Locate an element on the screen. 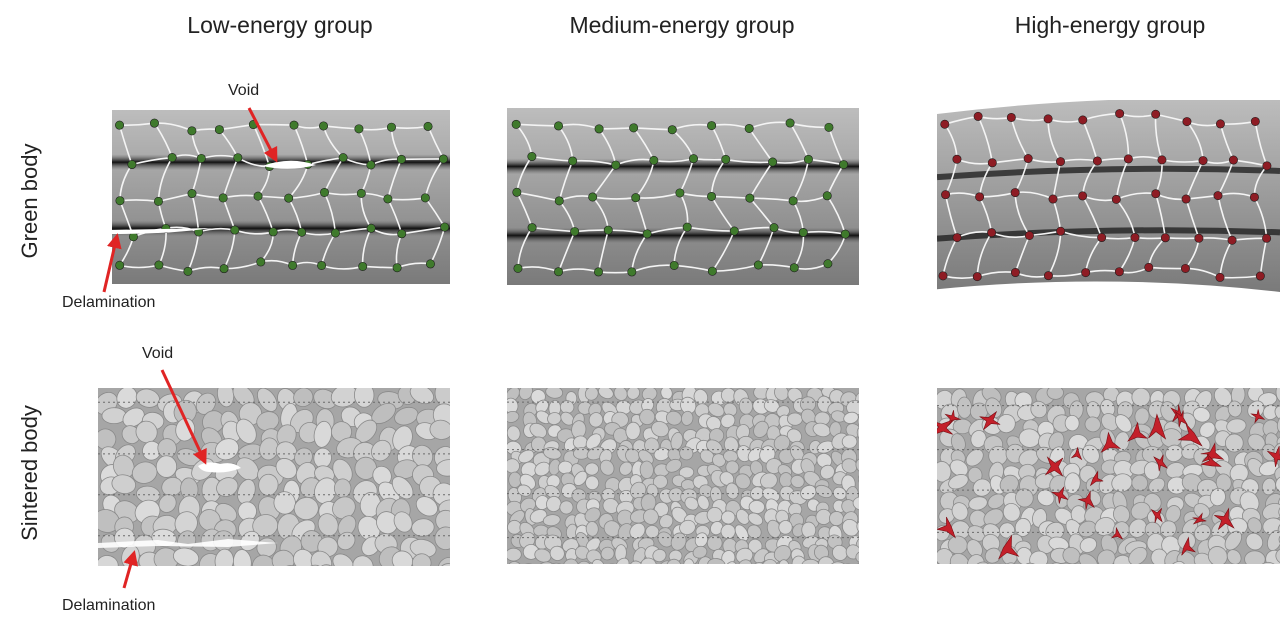  void-label-sintered: Void is located at coordinates (158, 353).